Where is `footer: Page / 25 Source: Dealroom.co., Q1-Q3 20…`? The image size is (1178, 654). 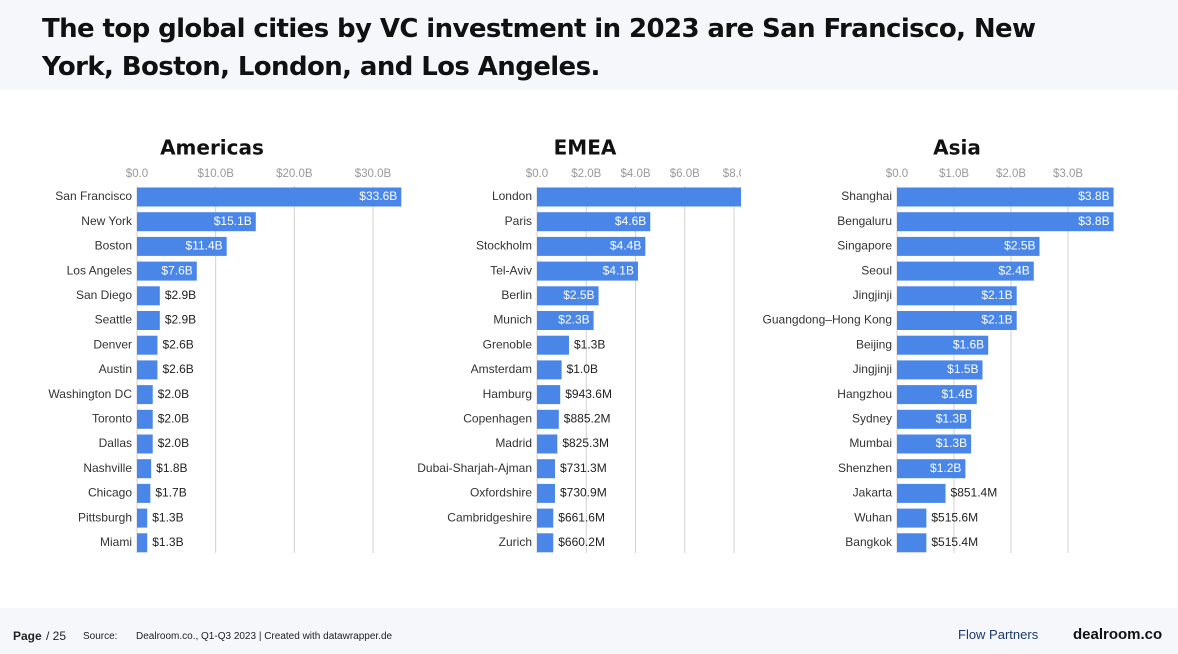 footer: Page / 25 Source: Dealroom.co., Q1-Q3 20… is located at coordinates (589, 631).